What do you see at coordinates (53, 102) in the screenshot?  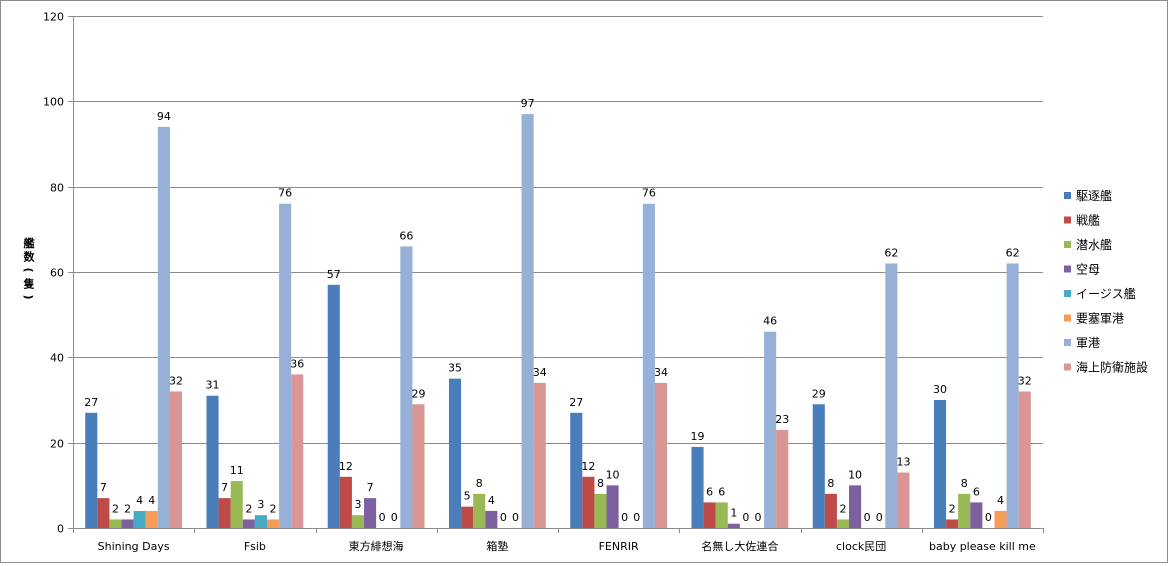 I see `y-tick-label: 100` at bounding box center [53, 102].